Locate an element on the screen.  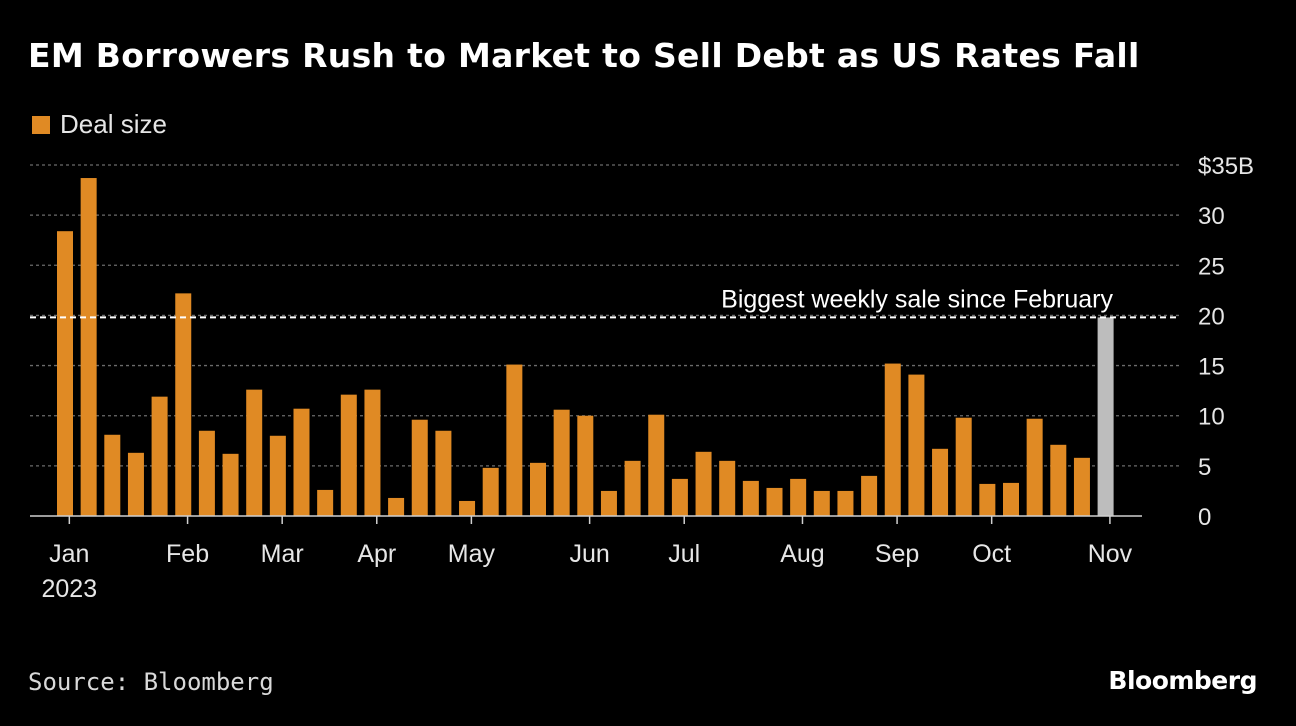
y-tick-label: $35B is located at coordinates (1226, 166).